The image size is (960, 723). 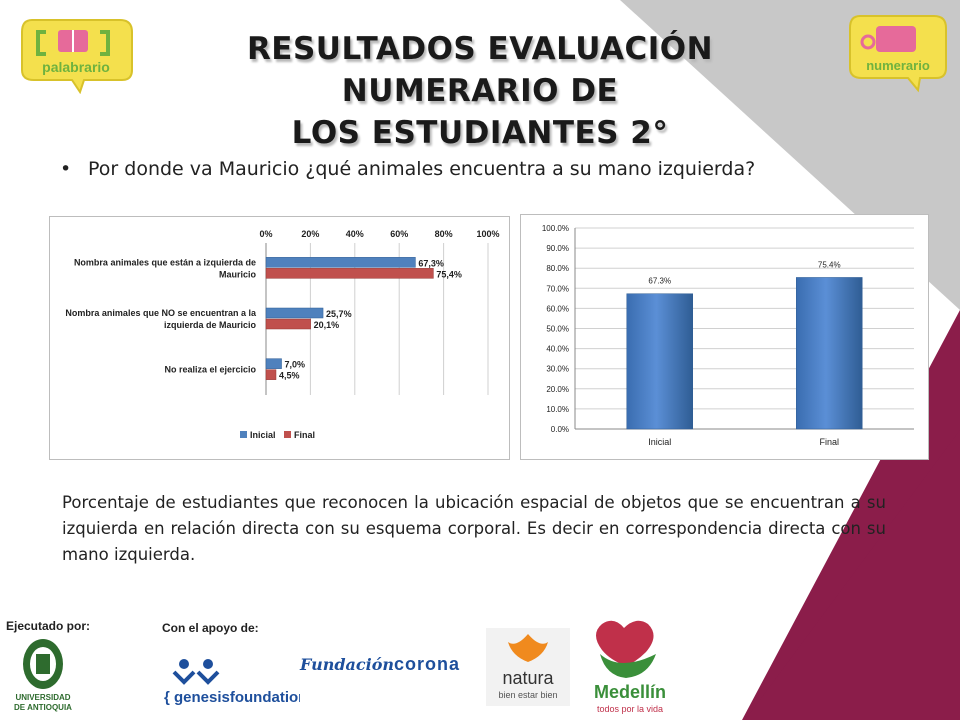 I want to click on chart2-data-label: 67.3%, so click(x=659, y=281).